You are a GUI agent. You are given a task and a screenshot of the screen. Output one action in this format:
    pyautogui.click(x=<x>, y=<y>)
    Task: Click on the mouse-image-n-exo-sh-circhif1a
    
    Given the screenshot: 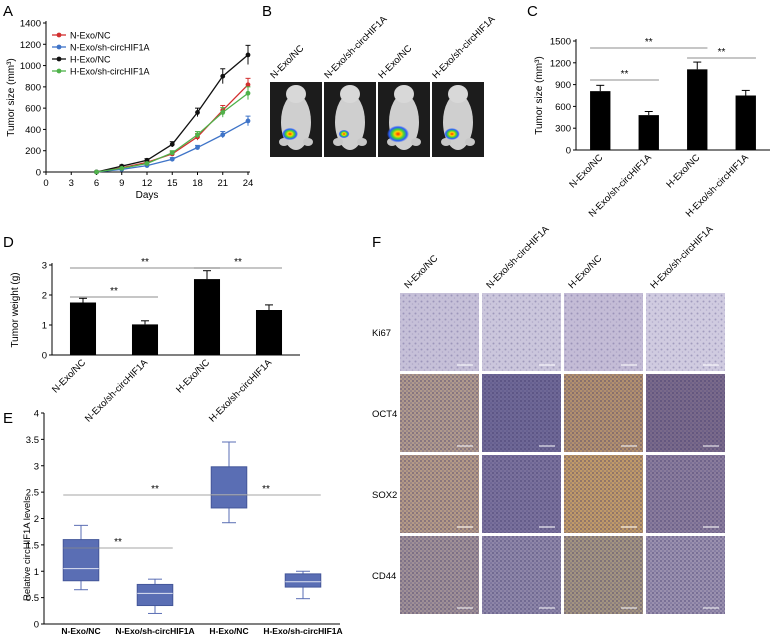 What is the action you would take?
    pyautogui.click(x=350, y=119)
    